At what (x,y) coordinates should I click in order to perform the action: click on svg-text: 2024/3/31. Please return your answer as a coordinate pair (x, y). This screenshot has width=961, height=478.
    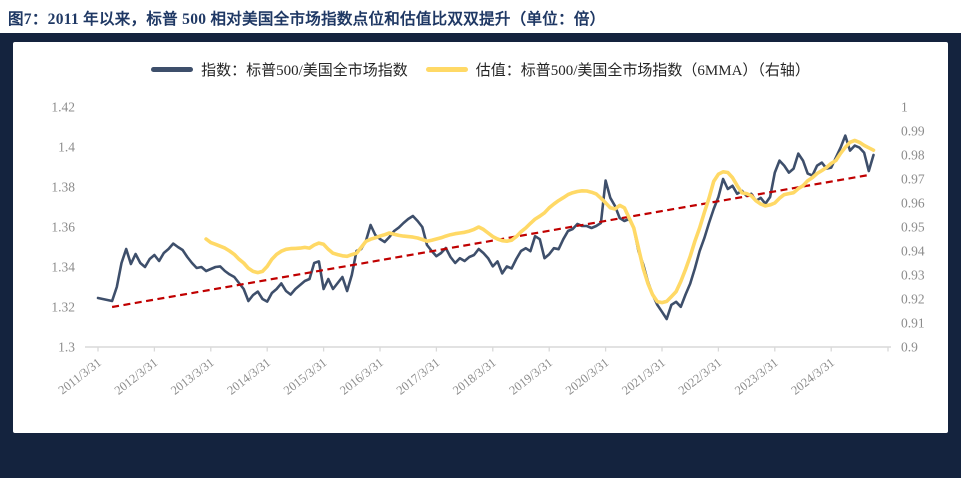
    Looking at the image, I should click on (812, 376).